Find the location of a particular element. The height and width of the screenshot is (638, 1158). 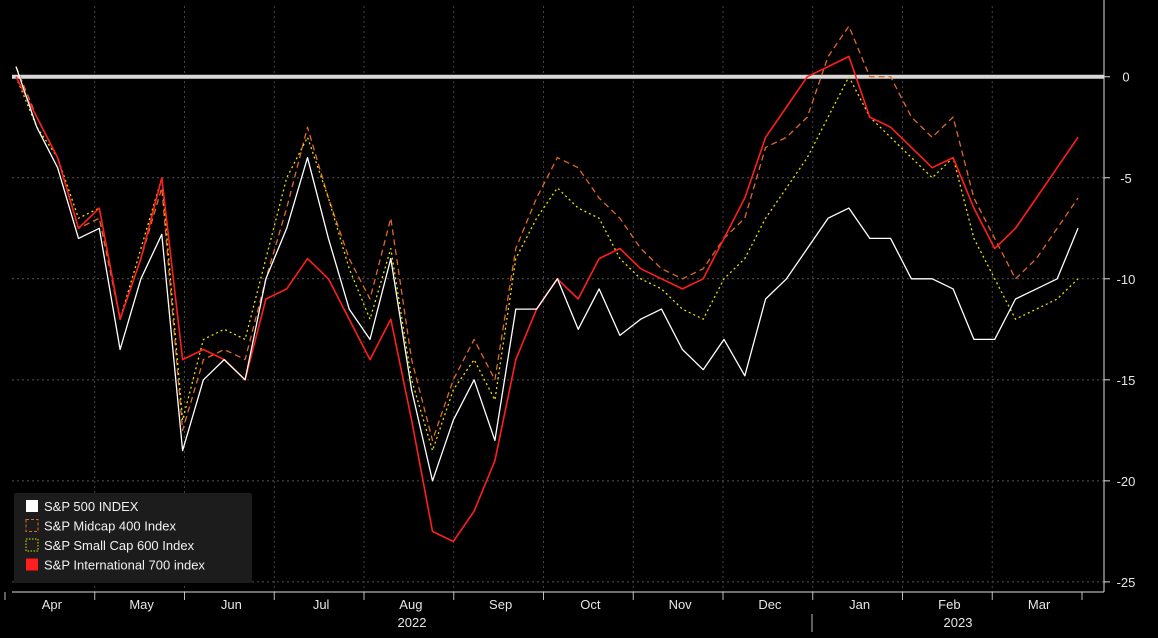

legend-box is located at coordinates (133, 538).